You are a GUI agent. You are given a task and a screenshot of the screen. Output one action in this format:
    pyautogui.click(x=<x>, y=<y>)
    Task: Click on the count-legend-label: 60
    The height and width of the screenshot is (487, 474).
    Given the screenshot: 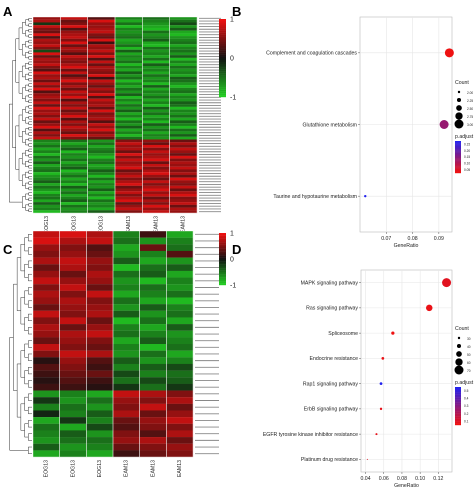 What is the action you would take?
    pyautogui.click(x=469, y=363)
    